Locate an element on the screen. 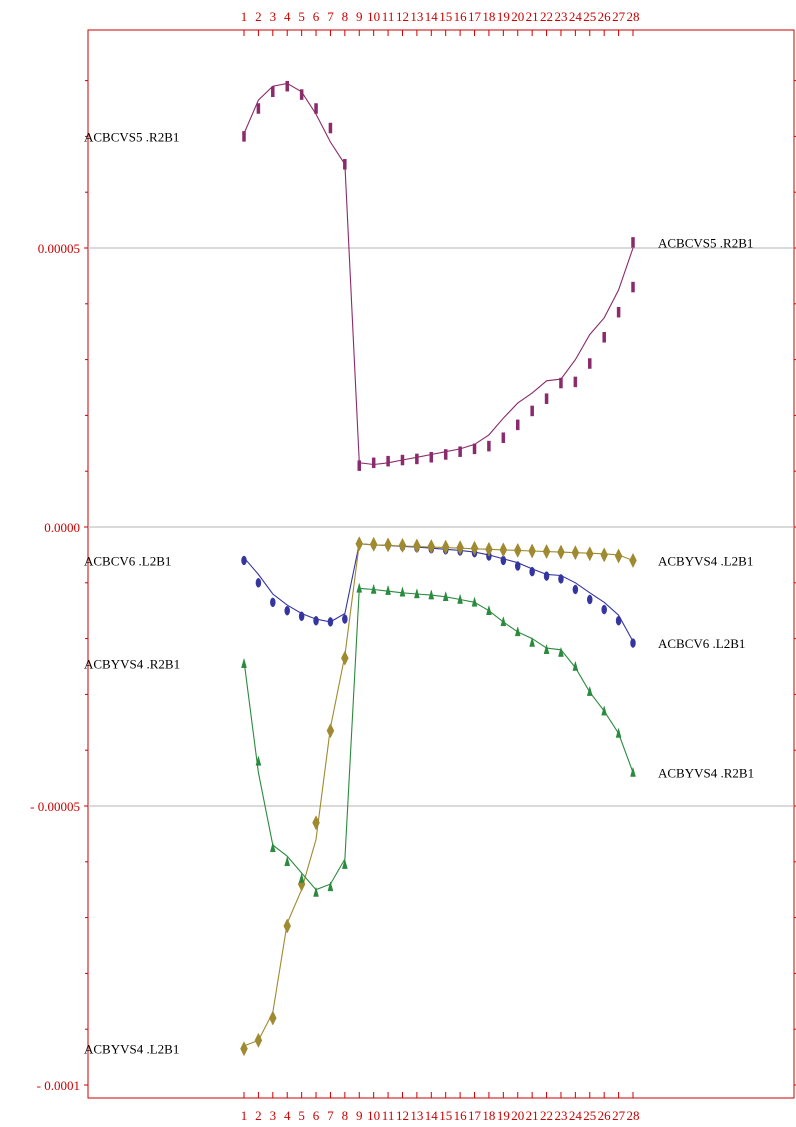  x-tick-label-bottom: 3 is located at coordinates (273, 1115).